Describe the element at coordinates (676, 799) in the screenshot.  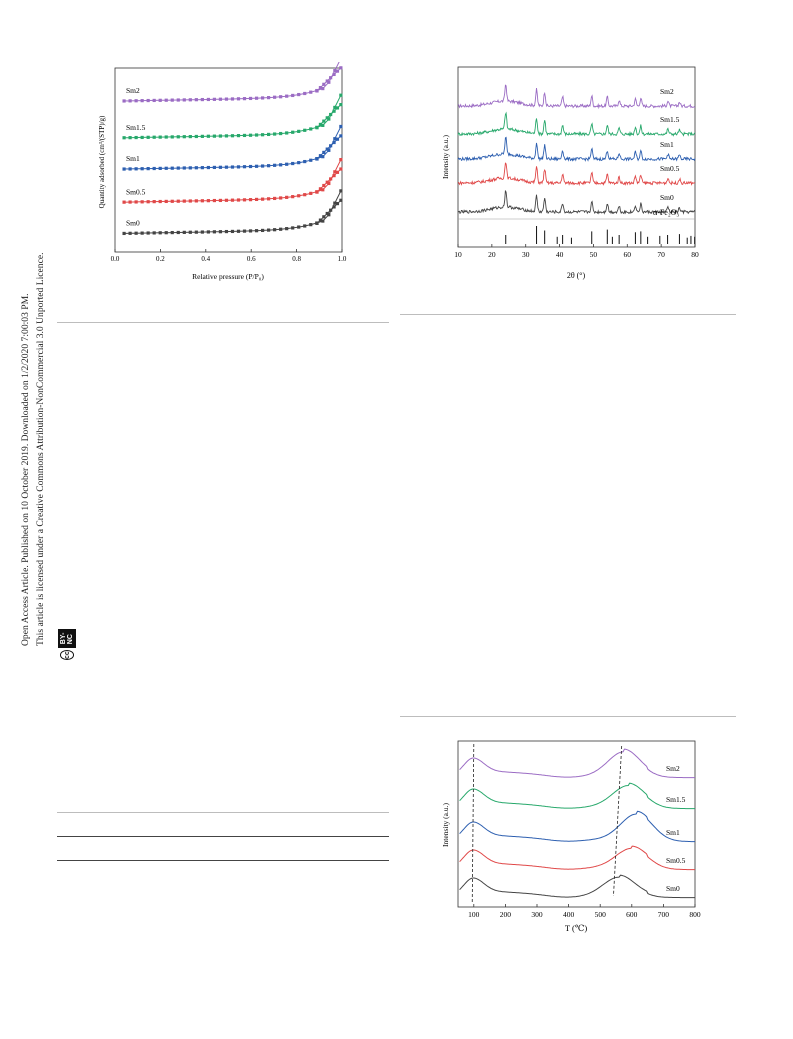
I see `tpr-series-label: Sm1.5` at that location.